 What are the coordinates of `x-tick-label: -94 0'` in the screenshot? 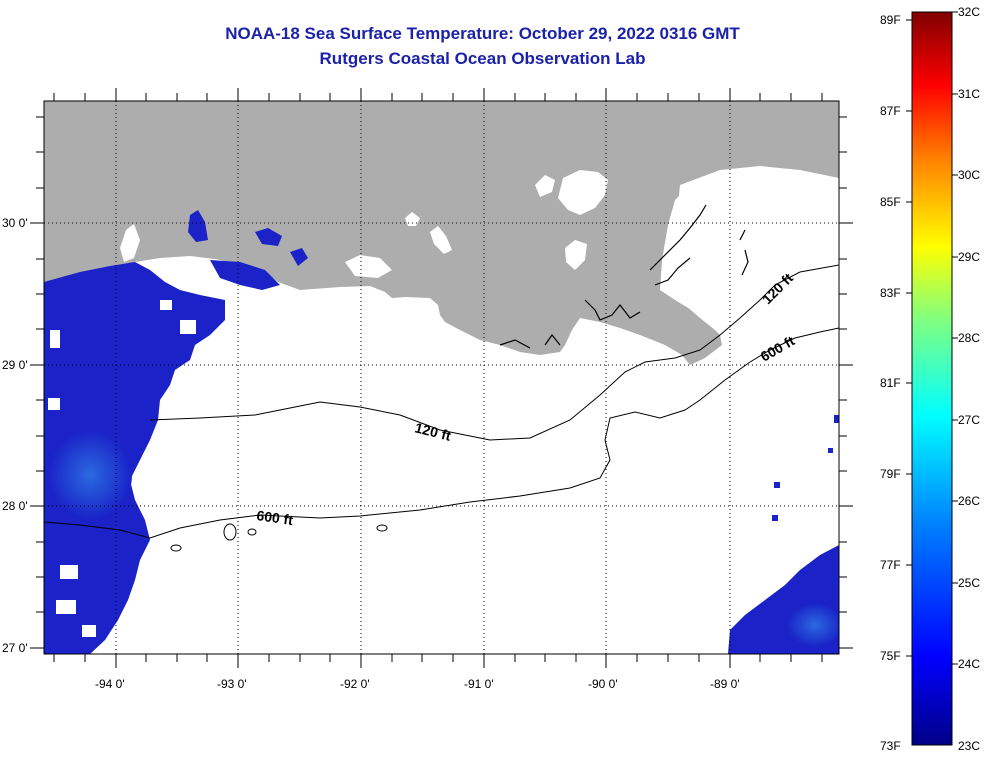 It's located at (110, 684).